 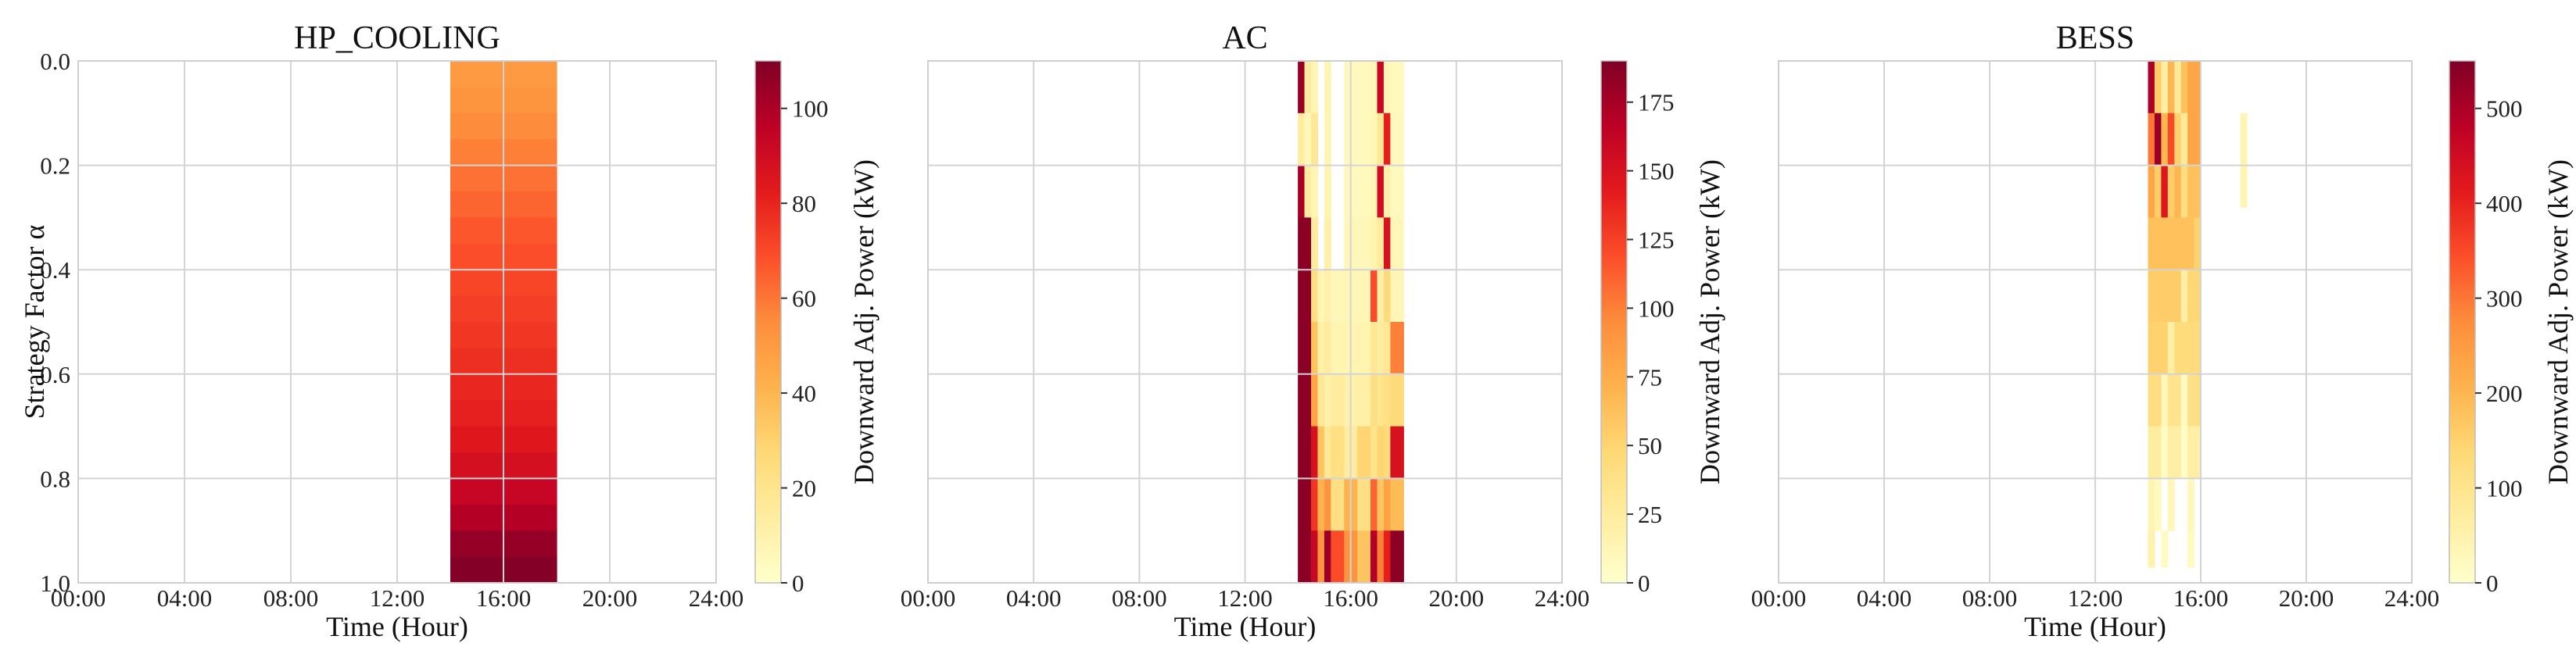 What do you see at coordinates (1656, 102) in the screenshot?
I see `colorbar-tick-label: 175` at bounding box center [1656, 102].